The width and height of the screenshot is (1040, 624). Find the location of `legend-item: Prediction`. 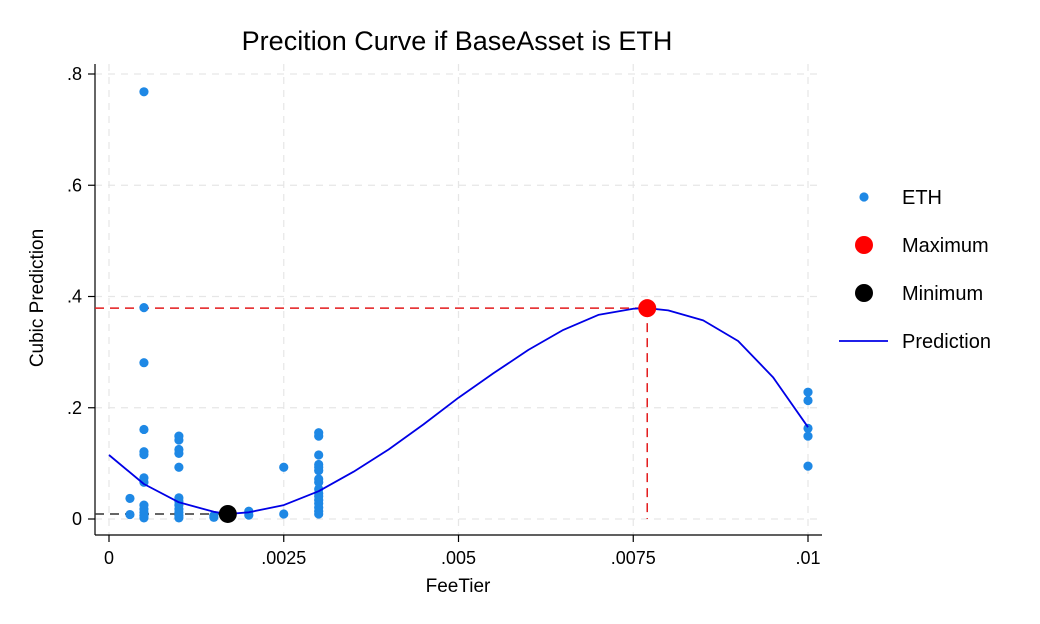

legend-item: Prediction is located at coordinates (915, 342).